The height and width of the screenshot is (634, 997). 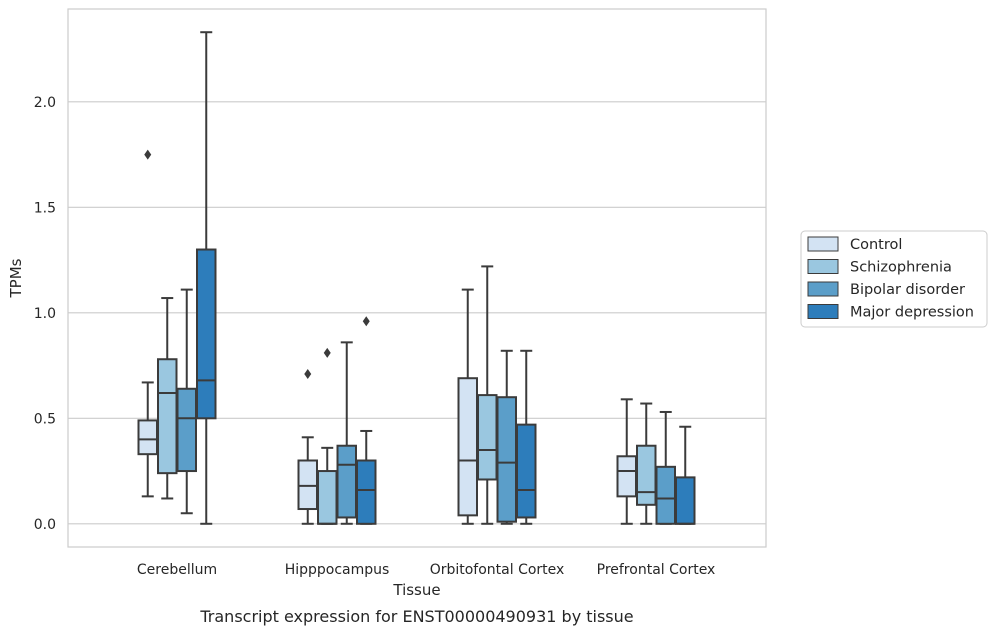 I want to click on y-axis-ticks: 0.0 0.5 1.0 1.5 2.0, so click(x=45, y=314).